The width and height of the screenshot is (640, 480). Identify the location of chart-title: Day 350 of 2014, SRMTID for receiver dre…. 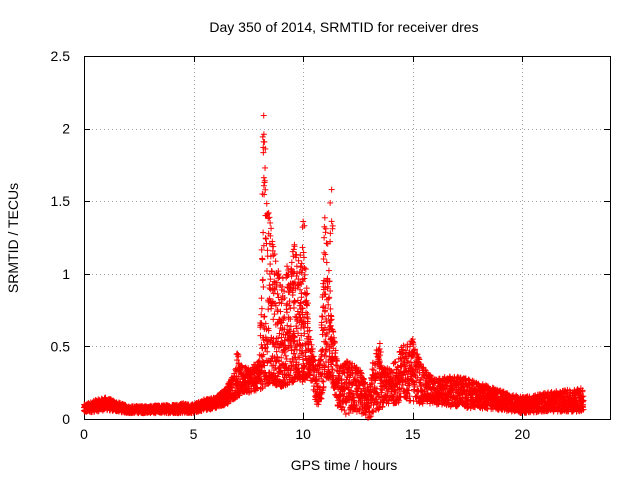
(343, 27).